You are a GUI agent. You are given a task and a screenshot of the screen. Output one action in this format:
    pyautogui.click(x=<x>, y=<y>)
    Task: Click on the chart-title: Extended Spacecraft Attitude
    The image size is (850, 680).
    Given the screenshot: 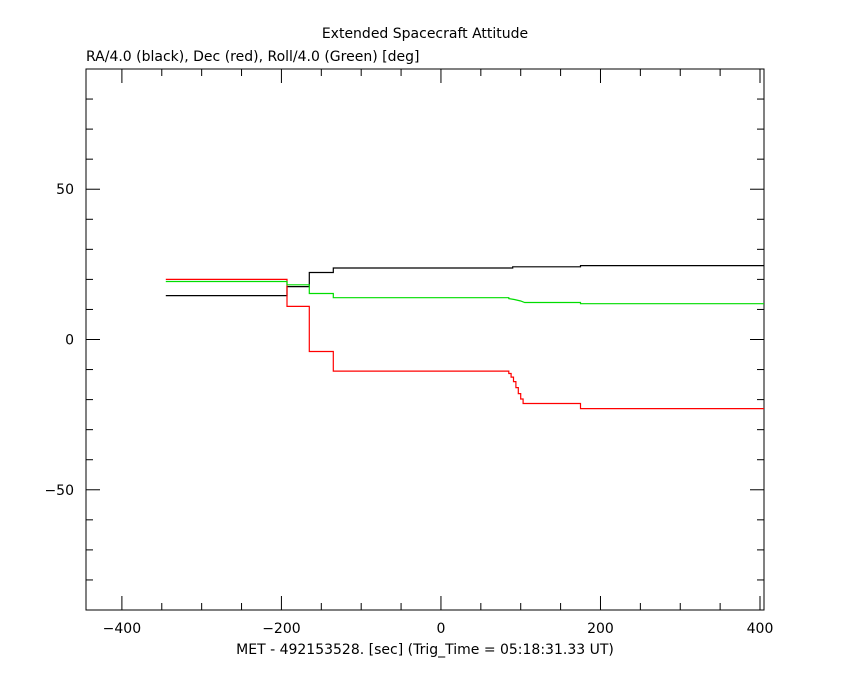 What is the action you would take?
    pyautogui.click(x=425, y=34)
    